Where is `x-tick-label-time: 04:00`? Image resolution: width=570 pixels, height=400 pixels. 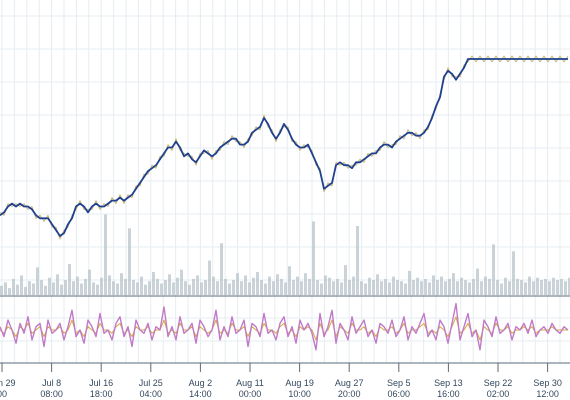 x-tick-label-time: 04:00 is located at coordinates (151, 394).